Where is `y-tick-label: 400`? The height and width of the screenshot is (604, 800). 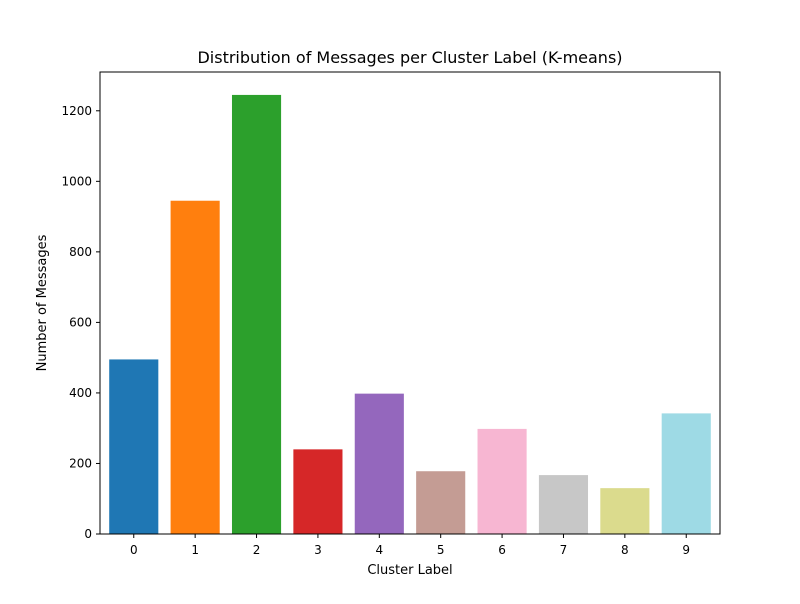
y-tick-label: 400 is located at coordinates (80, 393).